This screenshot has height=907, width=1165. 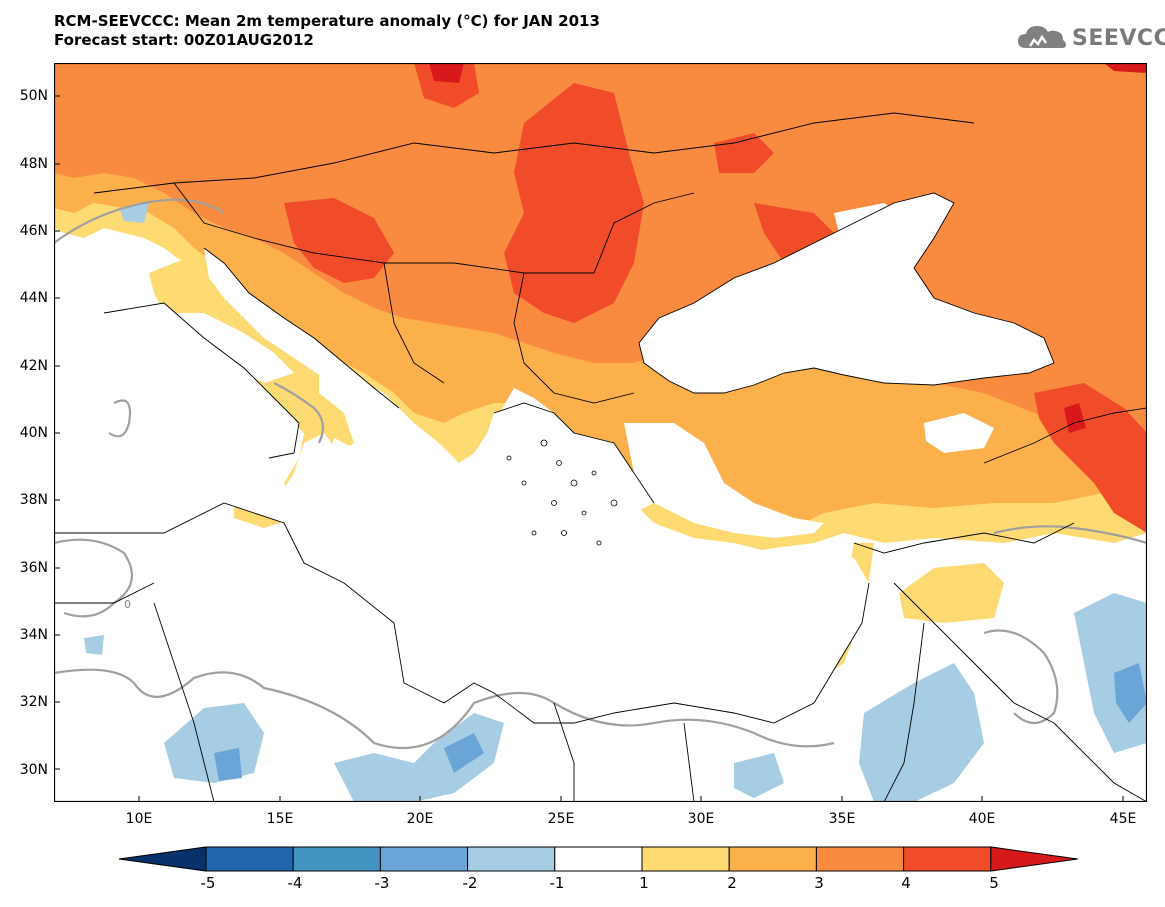 I want to click on lat-label-40n: 40N, so click(x=33, y=433).